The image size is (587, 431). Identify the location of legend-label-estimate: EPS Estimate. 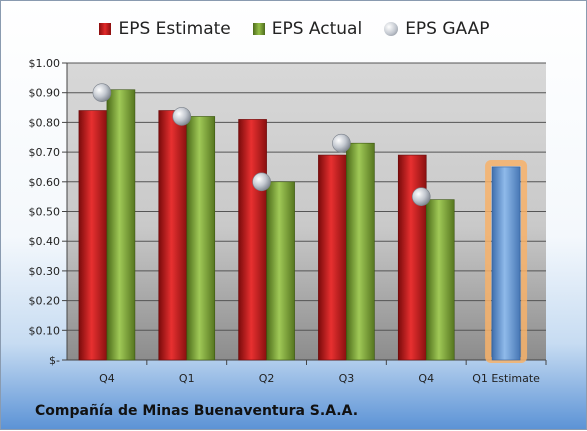
(174, 29).